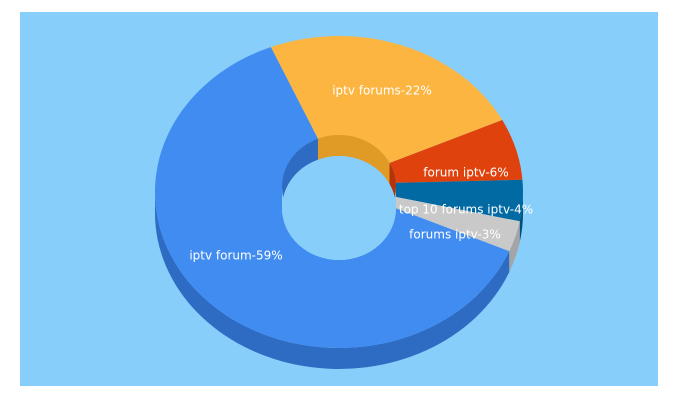  What do you see at coordinates (456, 151) in the screenshot?
I see `slice-forum-iptv` at bounding box center [456, 151].